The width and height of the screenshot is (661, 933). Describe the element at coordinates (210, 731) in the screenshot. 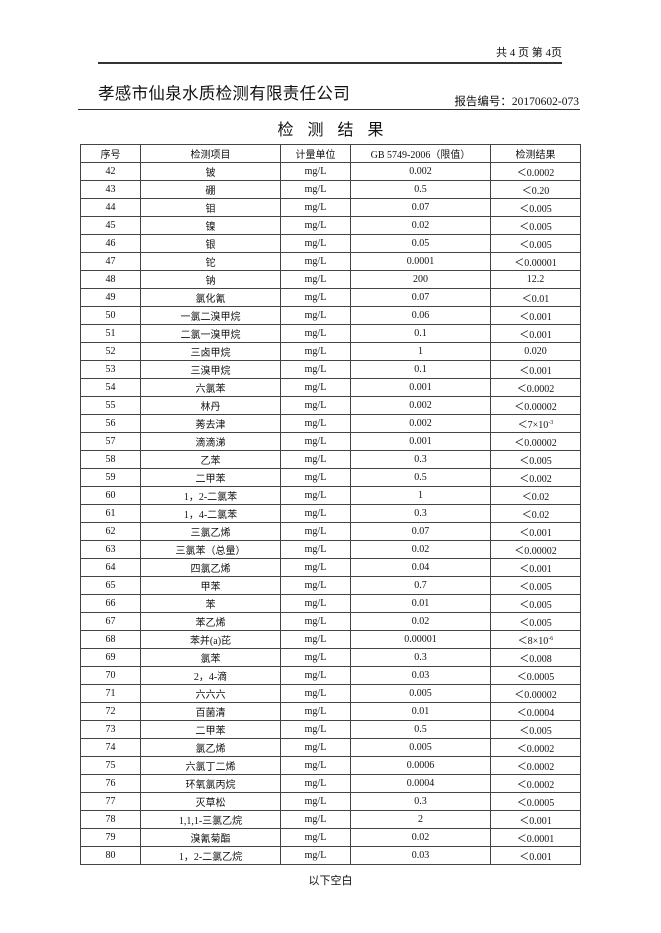

I see `test-item-text: 二甲苯` at that location.